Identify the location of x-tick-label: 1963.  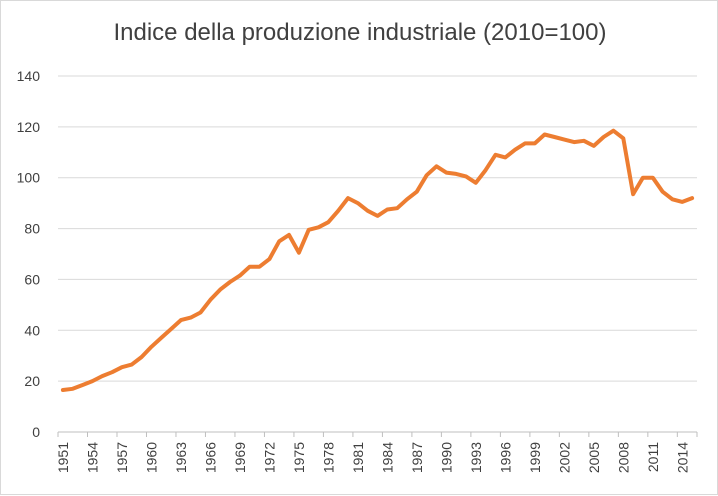
(181, 457).